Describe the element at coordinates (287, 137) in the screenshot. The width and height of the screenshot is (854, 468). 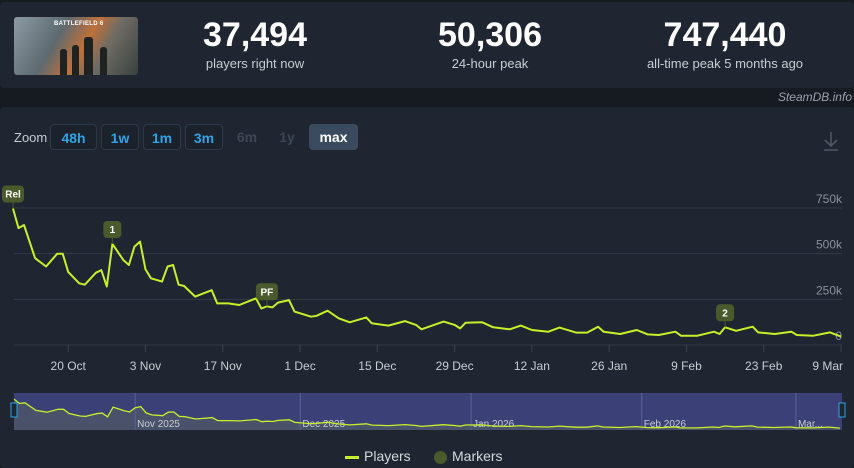
I see `zoom-1y-button: 1y` at that location.